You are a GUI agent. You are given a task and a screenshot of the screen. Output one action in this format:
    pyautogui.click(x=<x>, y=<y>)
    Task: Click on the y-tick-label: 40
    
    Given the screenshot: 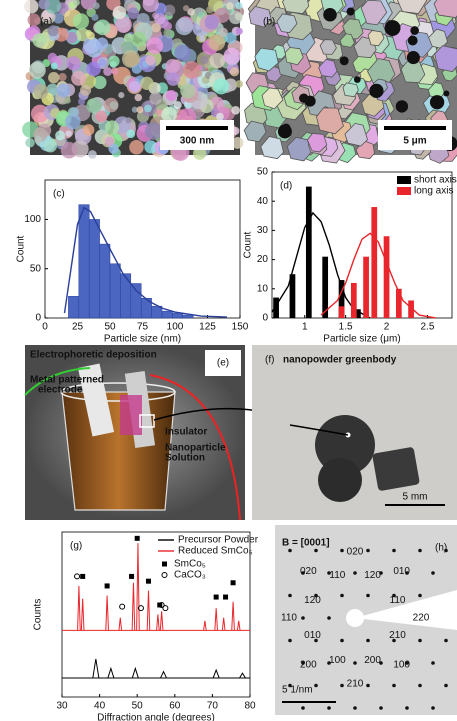 What is the action you would take?
    pyautogui.click(x=263, y=201)
    